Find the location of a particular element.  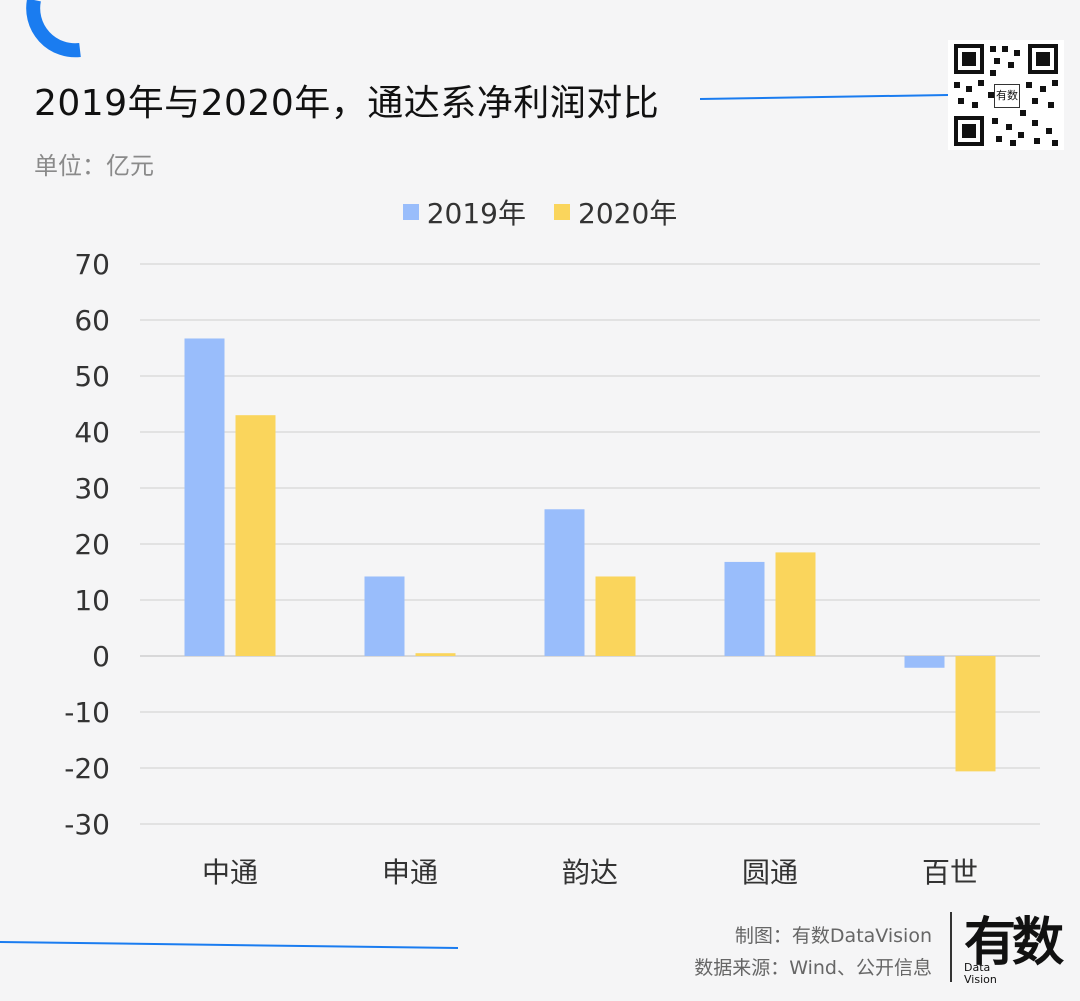

y-tick-label: 70 is located at coordinates (92, 264).